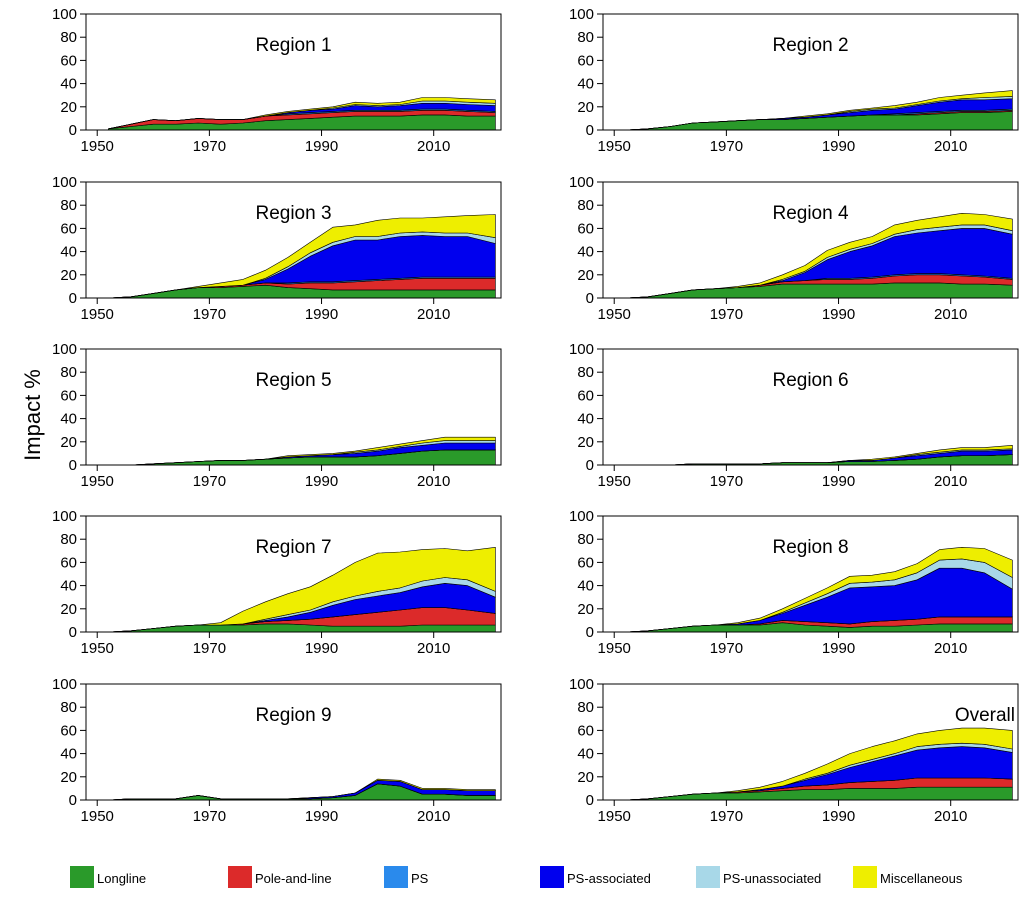  What do you see at coordinates (32, 415) in the screenshot?
I see `y-axis-label: Impact %` at bounding box center [32, 415].